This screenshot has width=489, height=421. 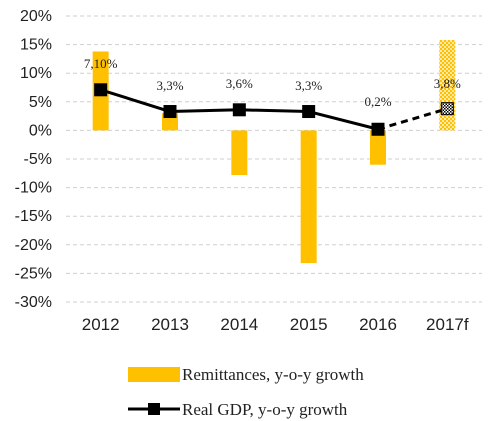 I want to click on x-tick-label: 2014, so click(x=239, y=324).